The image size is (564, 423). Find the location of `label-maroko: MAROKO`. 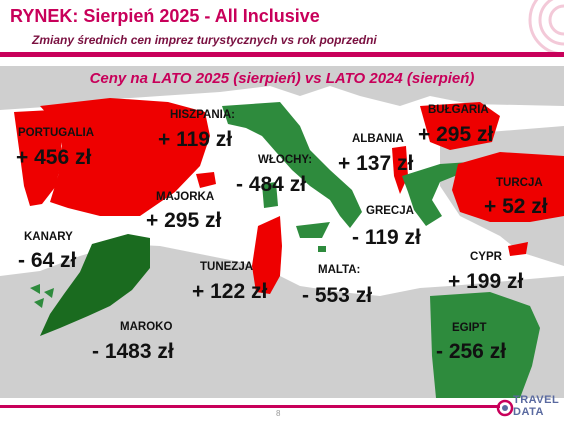

label-maroko: MAROKO is located at coordinates (146, 327).